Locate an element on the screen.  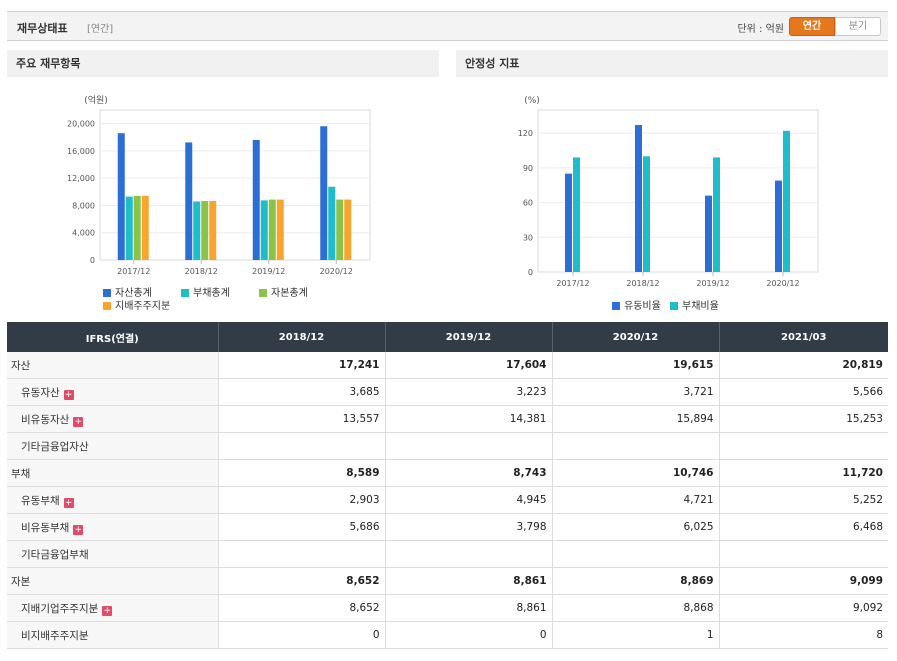
section-title: 재무상태표 is located at coordinates (42, 28).